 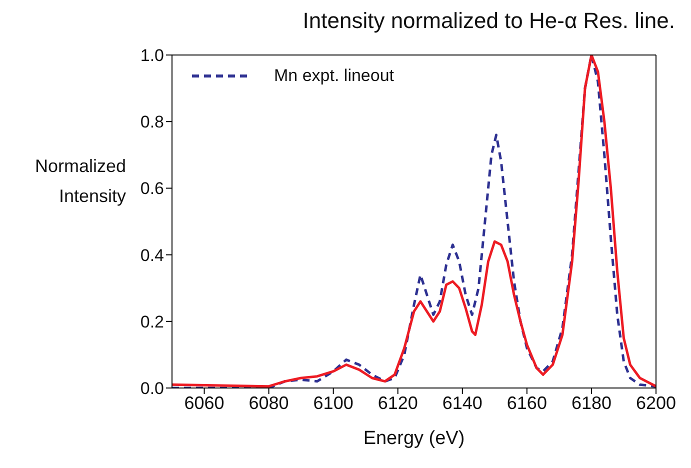 What do you see at coordinates (591, 402) in the screenshot?
I see `x-tick-label: 6180` at bounding box center [591, 402].